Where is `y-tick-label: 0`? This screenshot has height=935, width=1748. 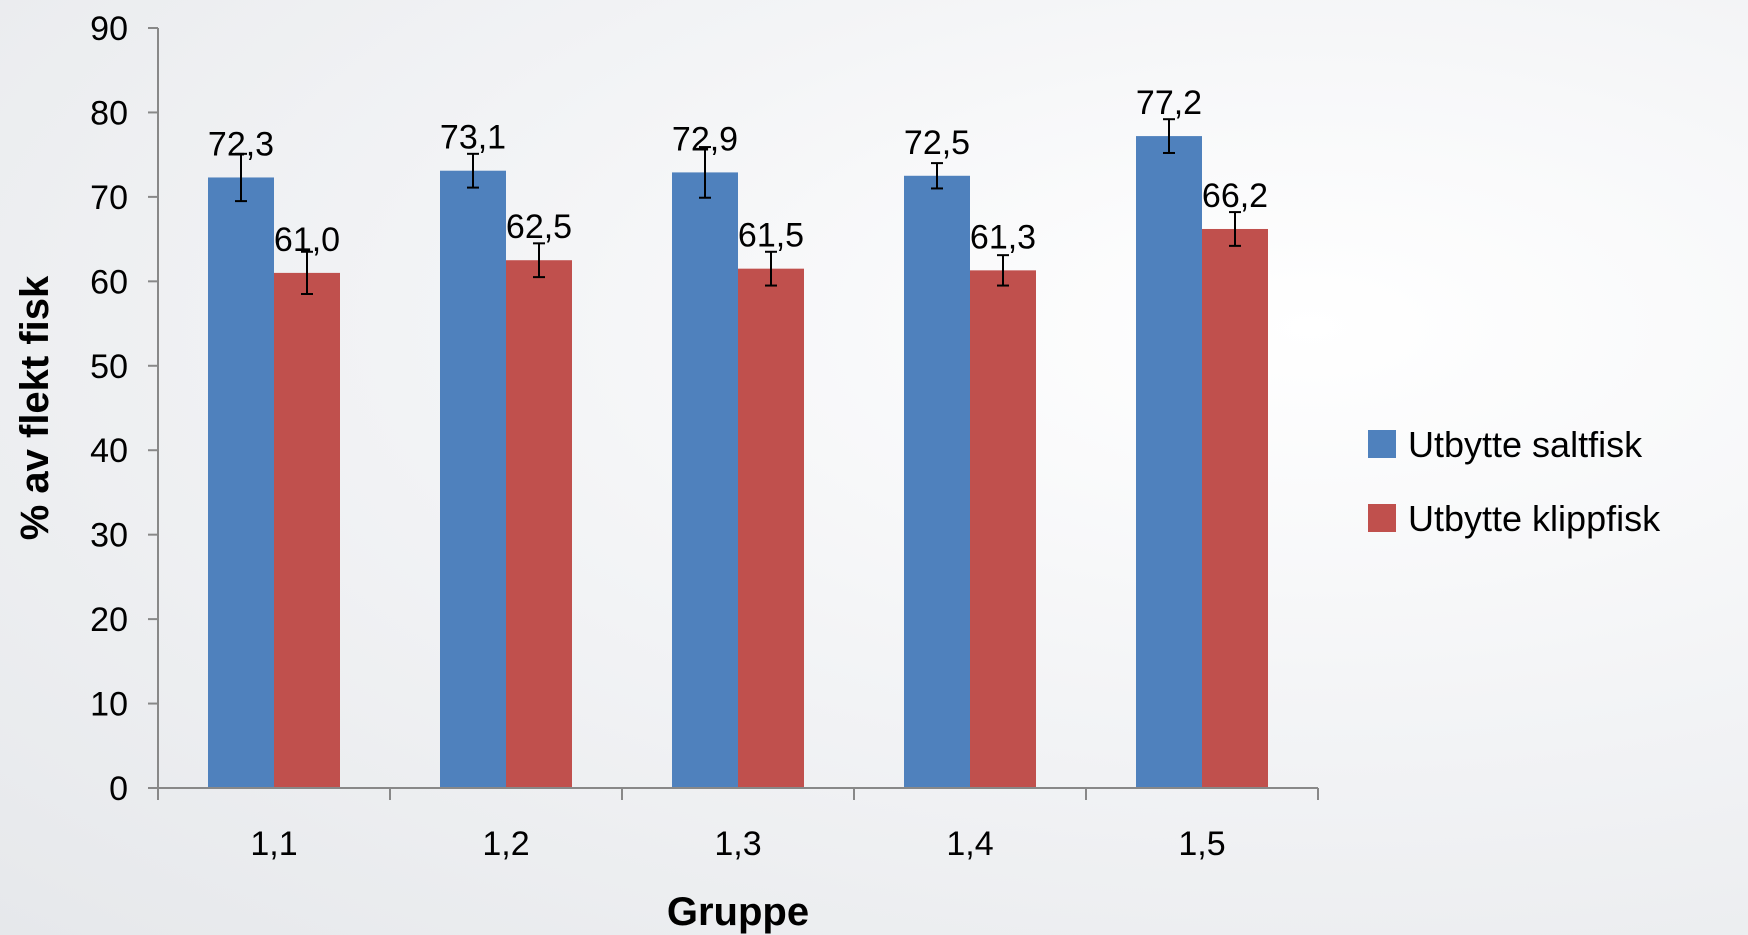
y-tick-label: 0 is located at coordinates (118, 789).